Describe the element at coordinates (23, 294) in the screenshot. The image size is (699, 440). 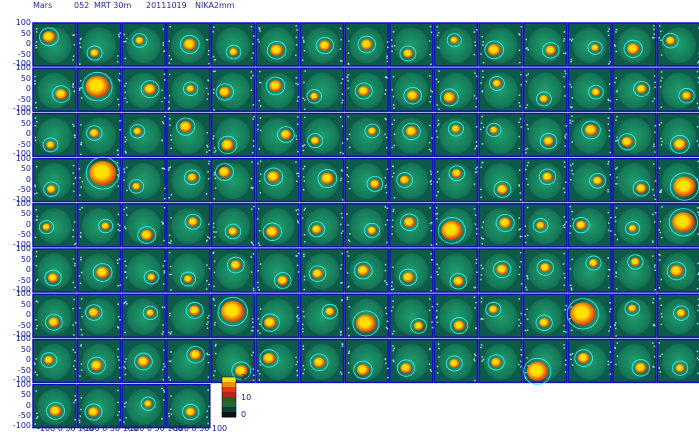
I see `y-tick-label: 100` at that location.